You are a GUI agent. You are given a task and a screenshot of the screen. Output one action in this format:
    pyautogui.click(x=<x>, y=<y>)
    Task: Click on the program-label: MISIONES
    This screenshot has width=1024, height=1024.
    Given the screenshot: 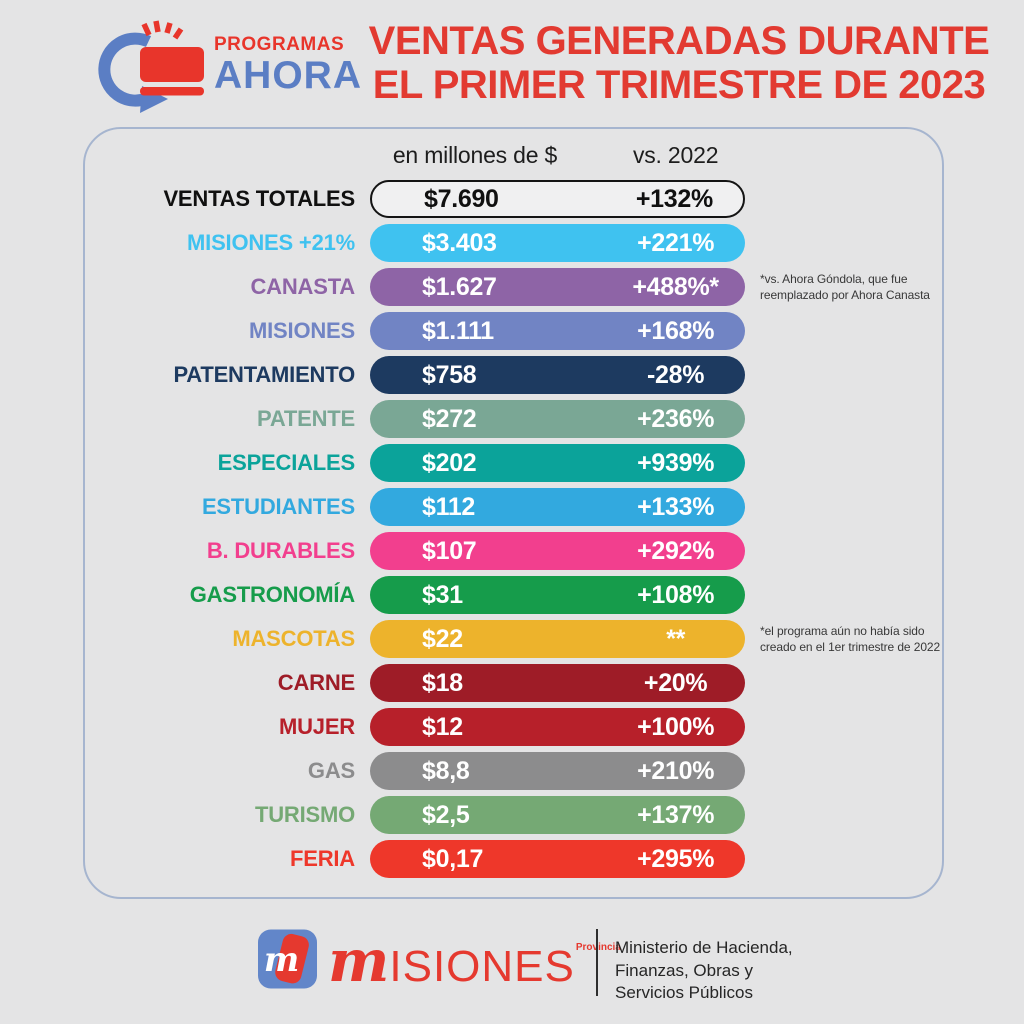 What is the action you would take?
    pyautogui.click(x=302, y=330)
    